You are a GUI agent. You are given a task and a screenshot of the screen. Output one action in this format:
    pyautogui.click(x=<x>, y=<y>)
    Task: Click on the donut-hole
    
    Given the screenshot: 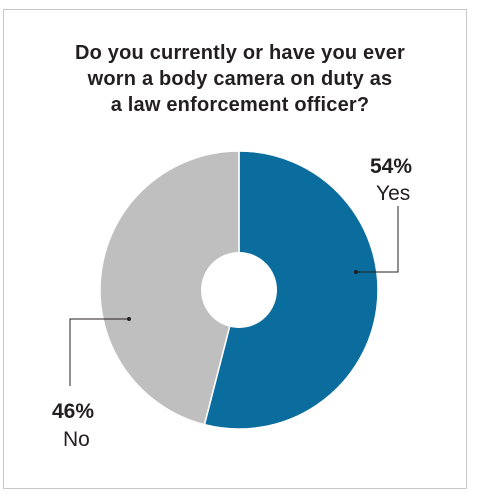 What is the action you would take?
    pyautogui.click(x=239, y=290)
    